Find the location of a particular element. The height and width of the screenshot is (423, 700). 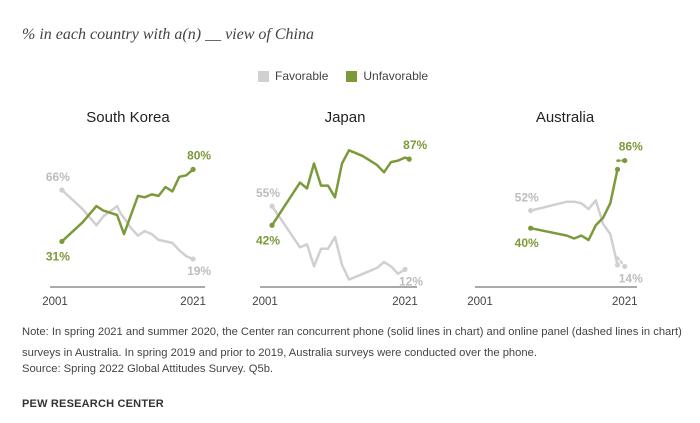

australia-label-unfavorable-start: 40% is located at coordinates (527, 243).